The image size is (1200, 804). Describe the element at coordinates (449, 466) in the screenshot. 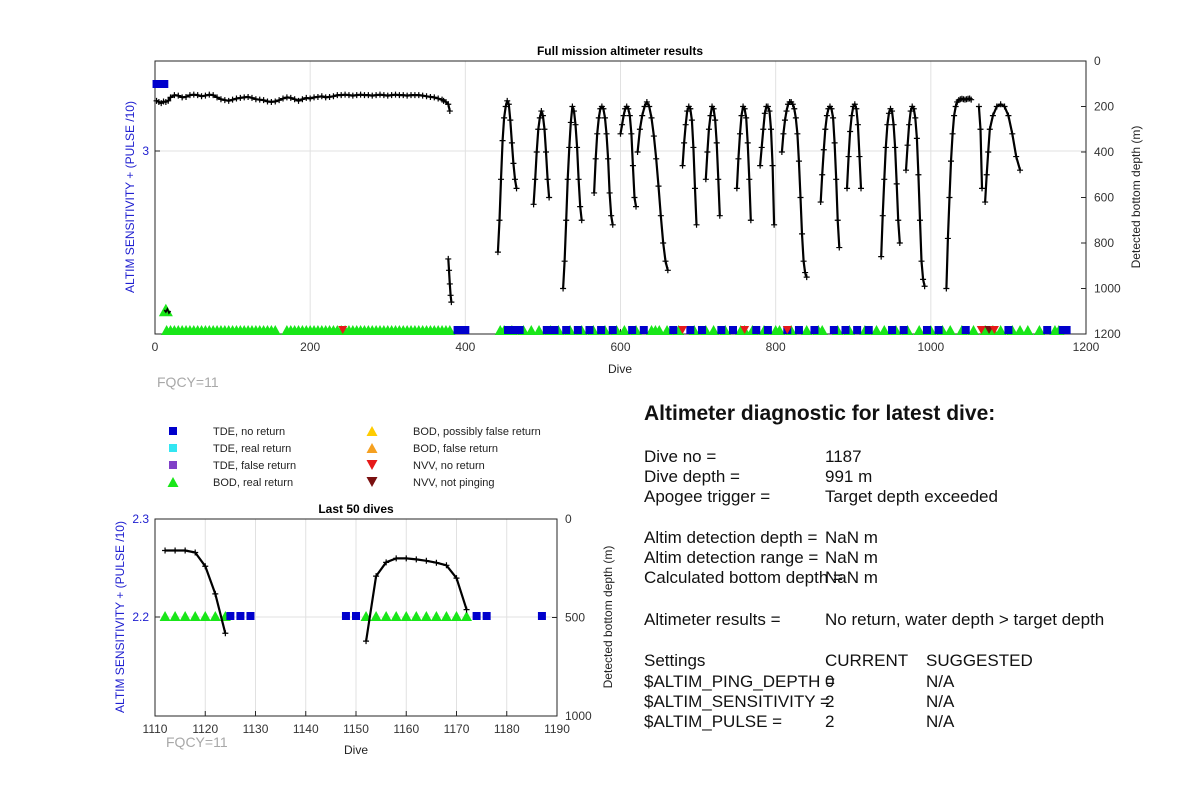

I see `legend-entry-label: NVV, no return` at that location.